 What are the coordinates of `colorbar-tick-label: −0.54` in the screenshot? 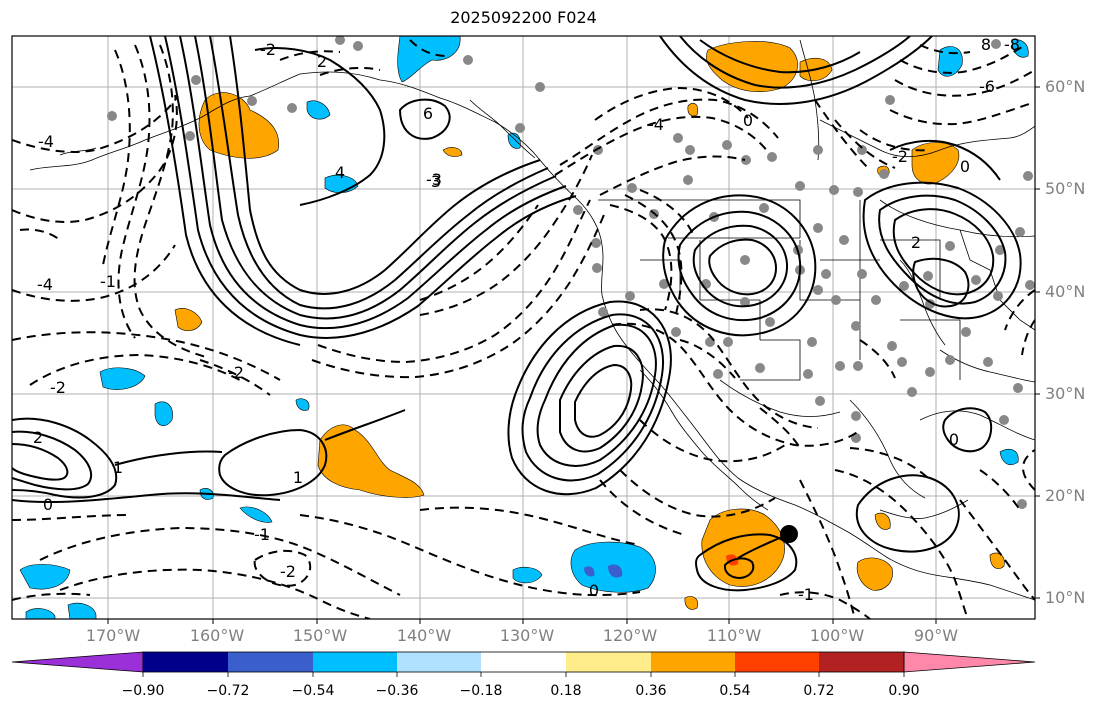 It's located at (313, 691).